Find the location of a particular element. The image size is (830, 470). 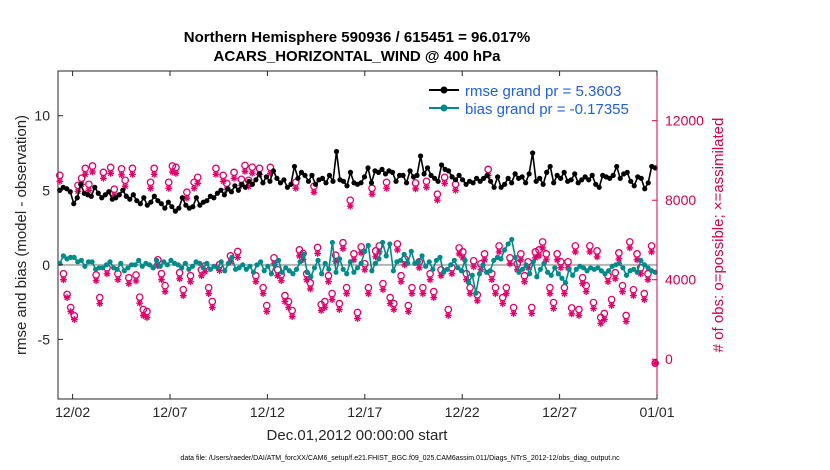

x-tick-label: 12/22 is located at coordinates (462, 412).